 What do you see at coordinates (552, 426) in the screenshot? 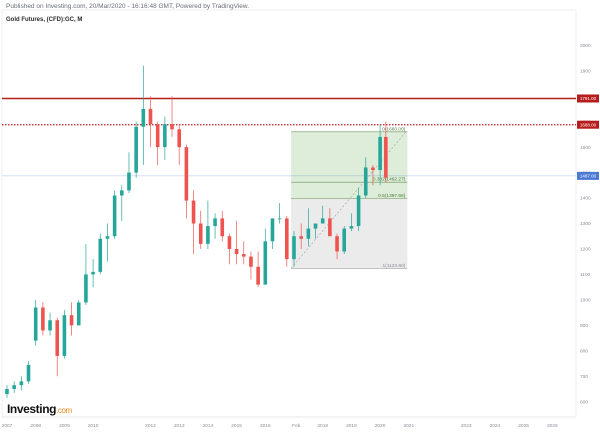
I see `x-tick-label: 2026` at bounding box center [552, 426].